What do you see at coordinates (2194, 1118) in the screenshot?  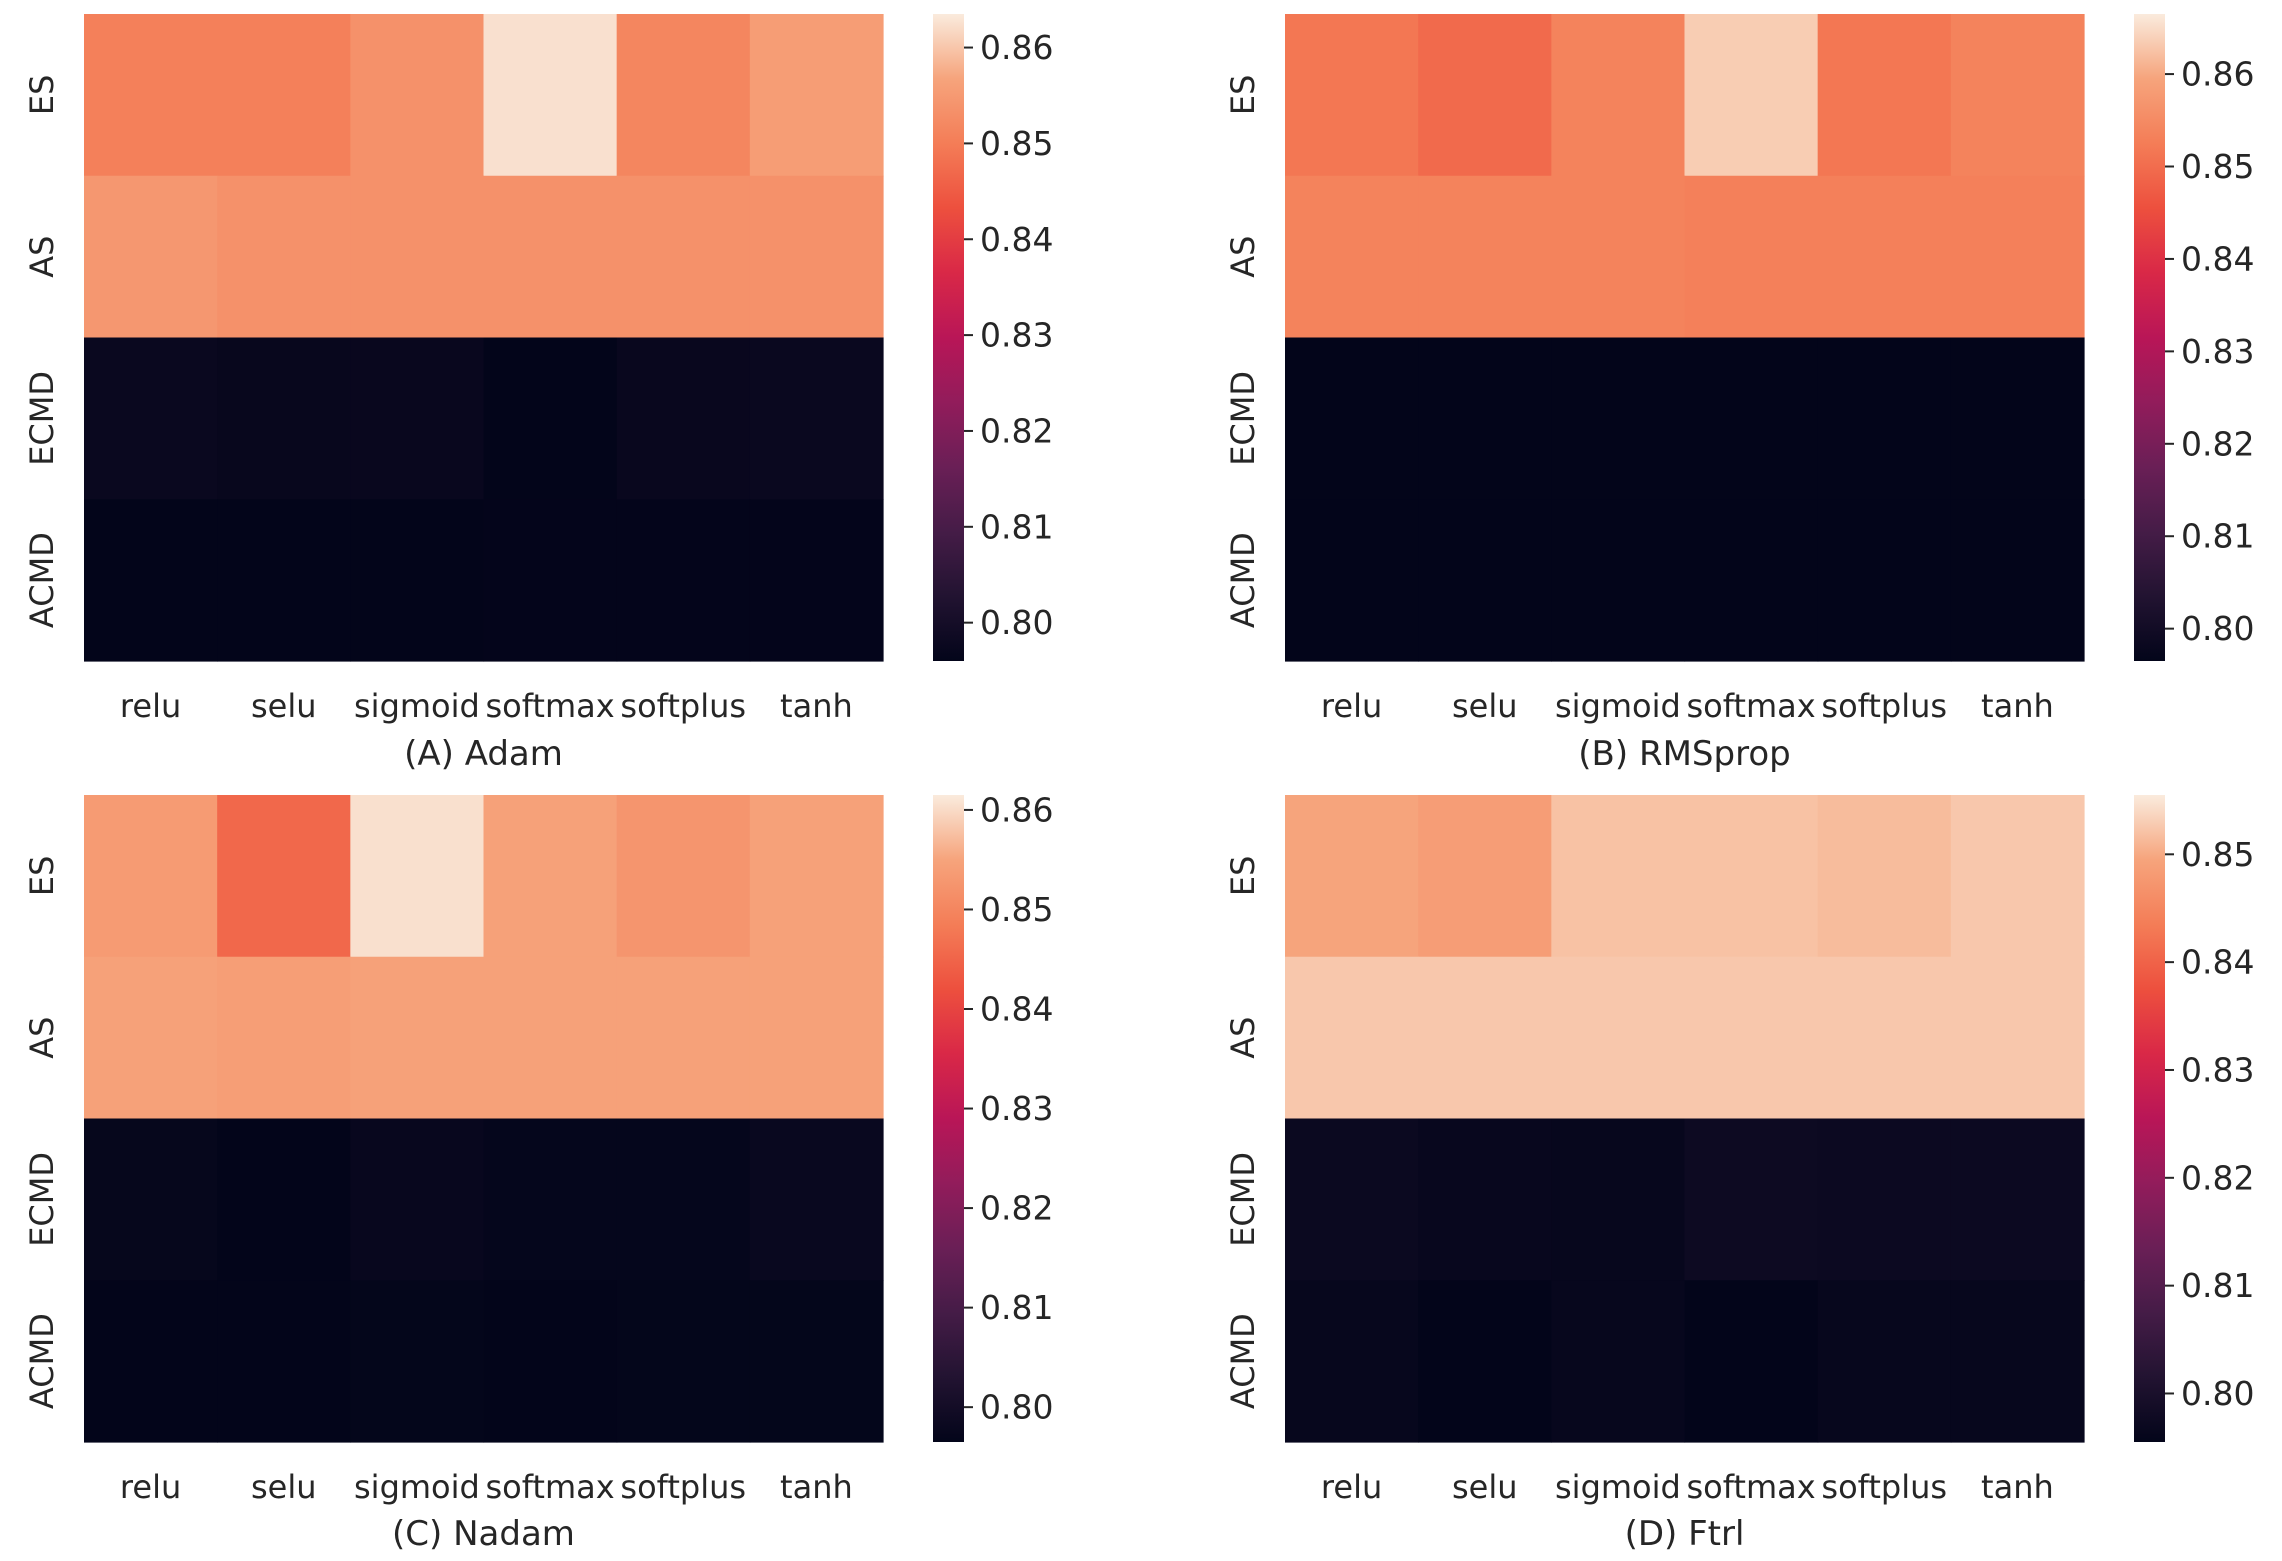 I see `colorbar: 0.80 0.81 0.82 0.83 0.84 0.85` at bounding box center [2194, 1118].